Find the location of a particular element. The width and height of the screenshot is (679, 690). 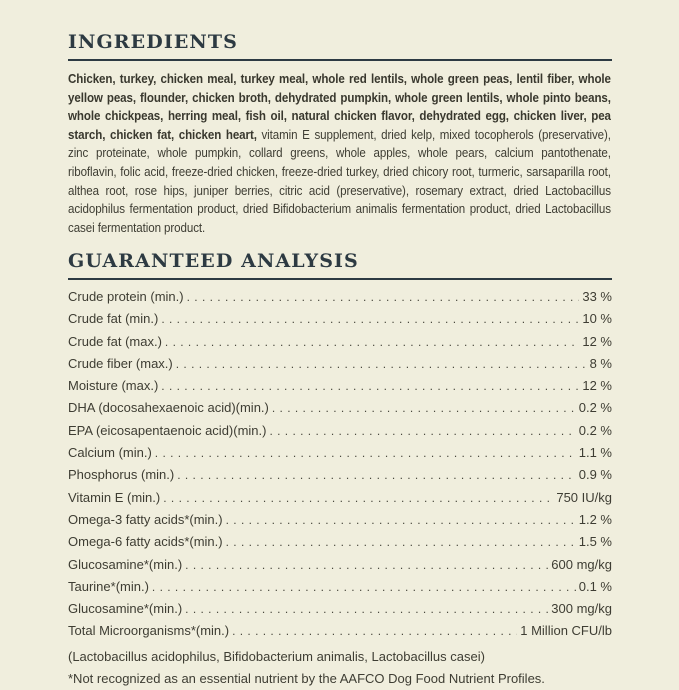

nutrient-name: Vitamin E (min.) is located at coordinates (114, 497).